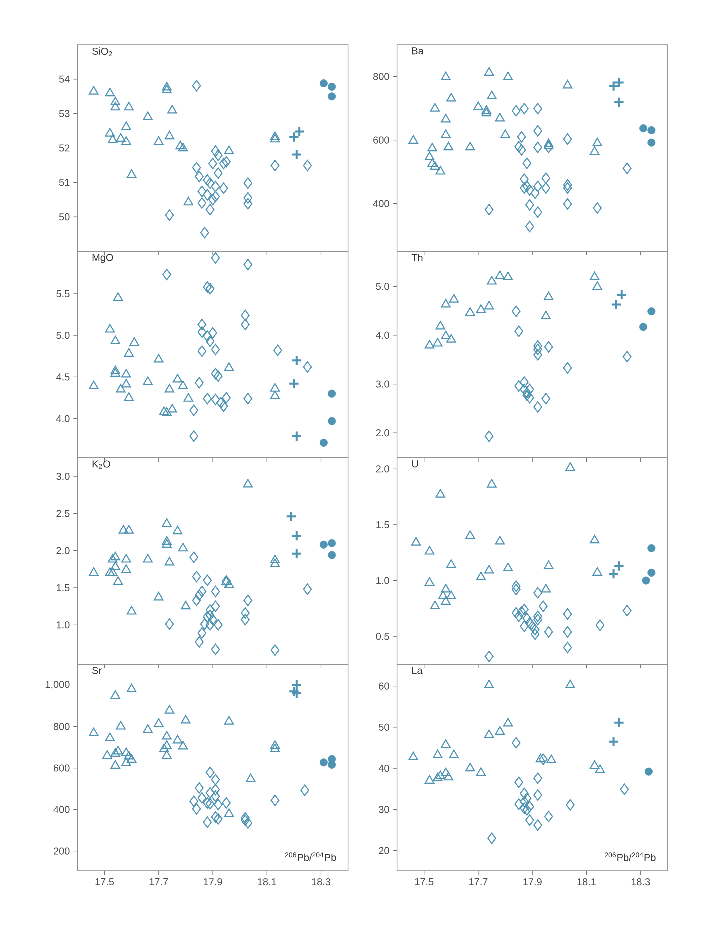 The width and height of the screenshot is (702, 934). Describe the element at coordinates (101, 465) in the screenshot. I see `chart-title: K$_{2}$O` at that location.